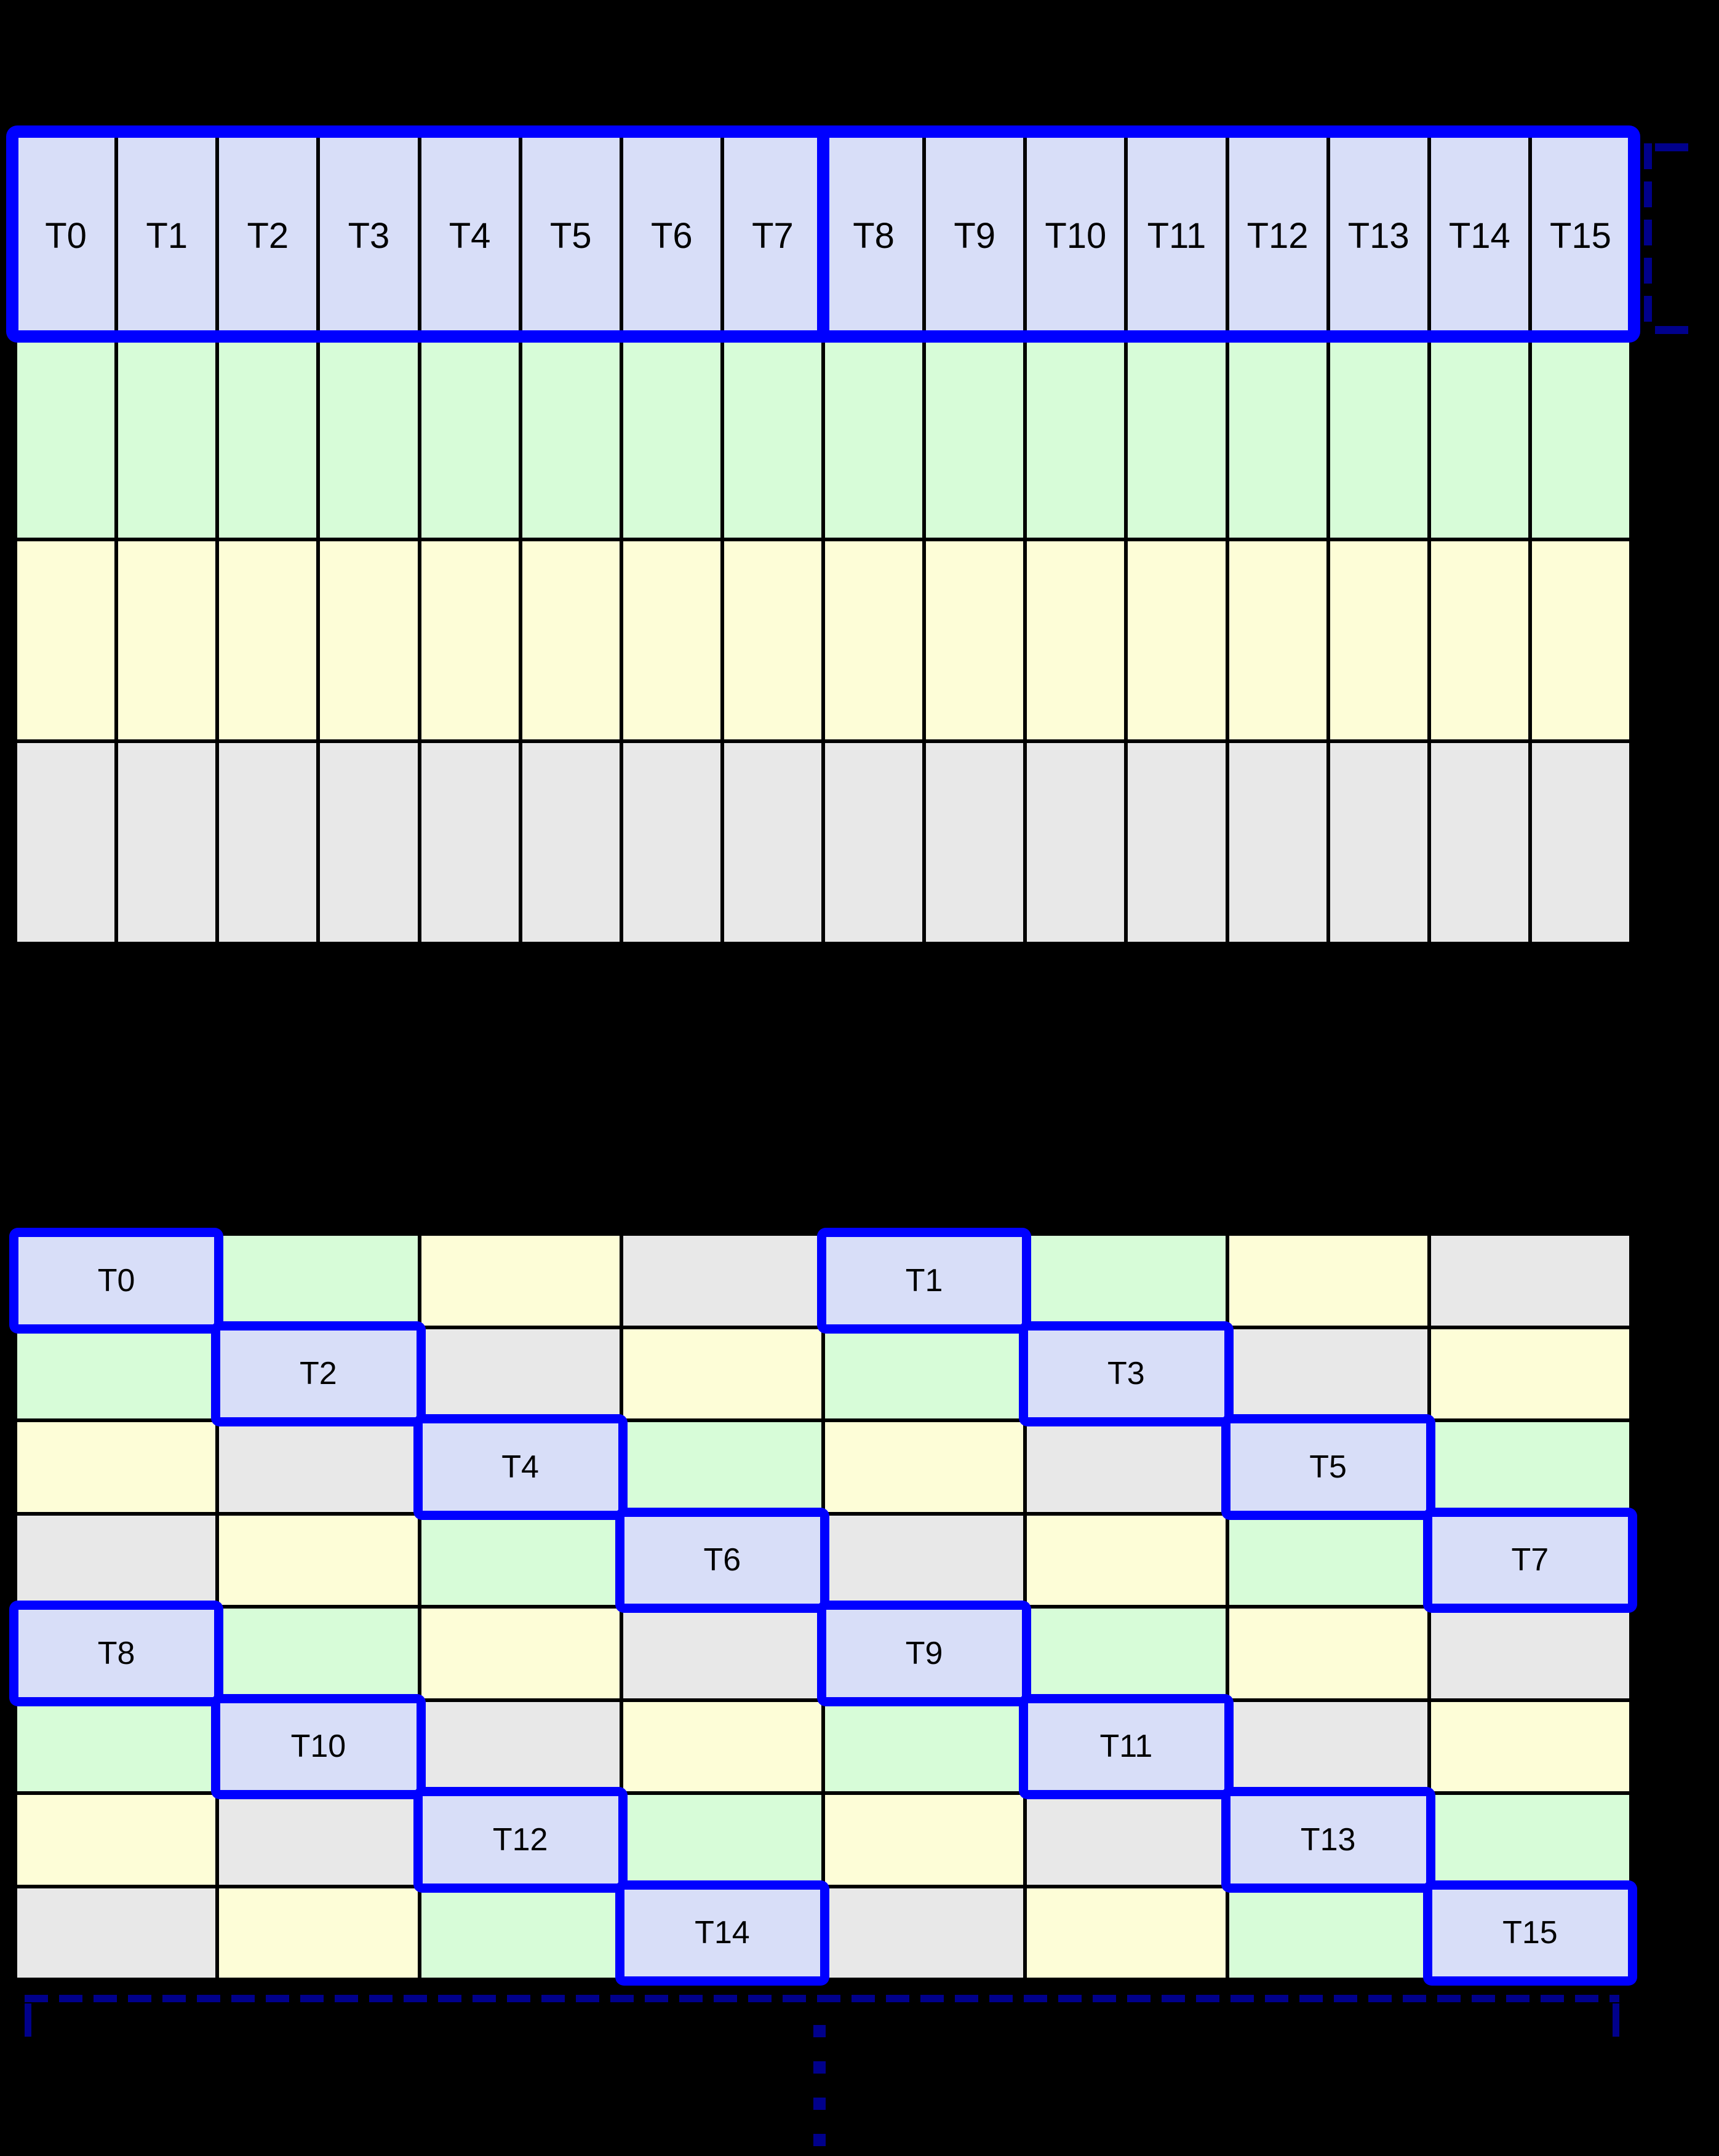  What do you see at coordinates (520, 1840) in the screenshot?
I see `thread-highlight-box: T12` at bounding box center [520, 1840].